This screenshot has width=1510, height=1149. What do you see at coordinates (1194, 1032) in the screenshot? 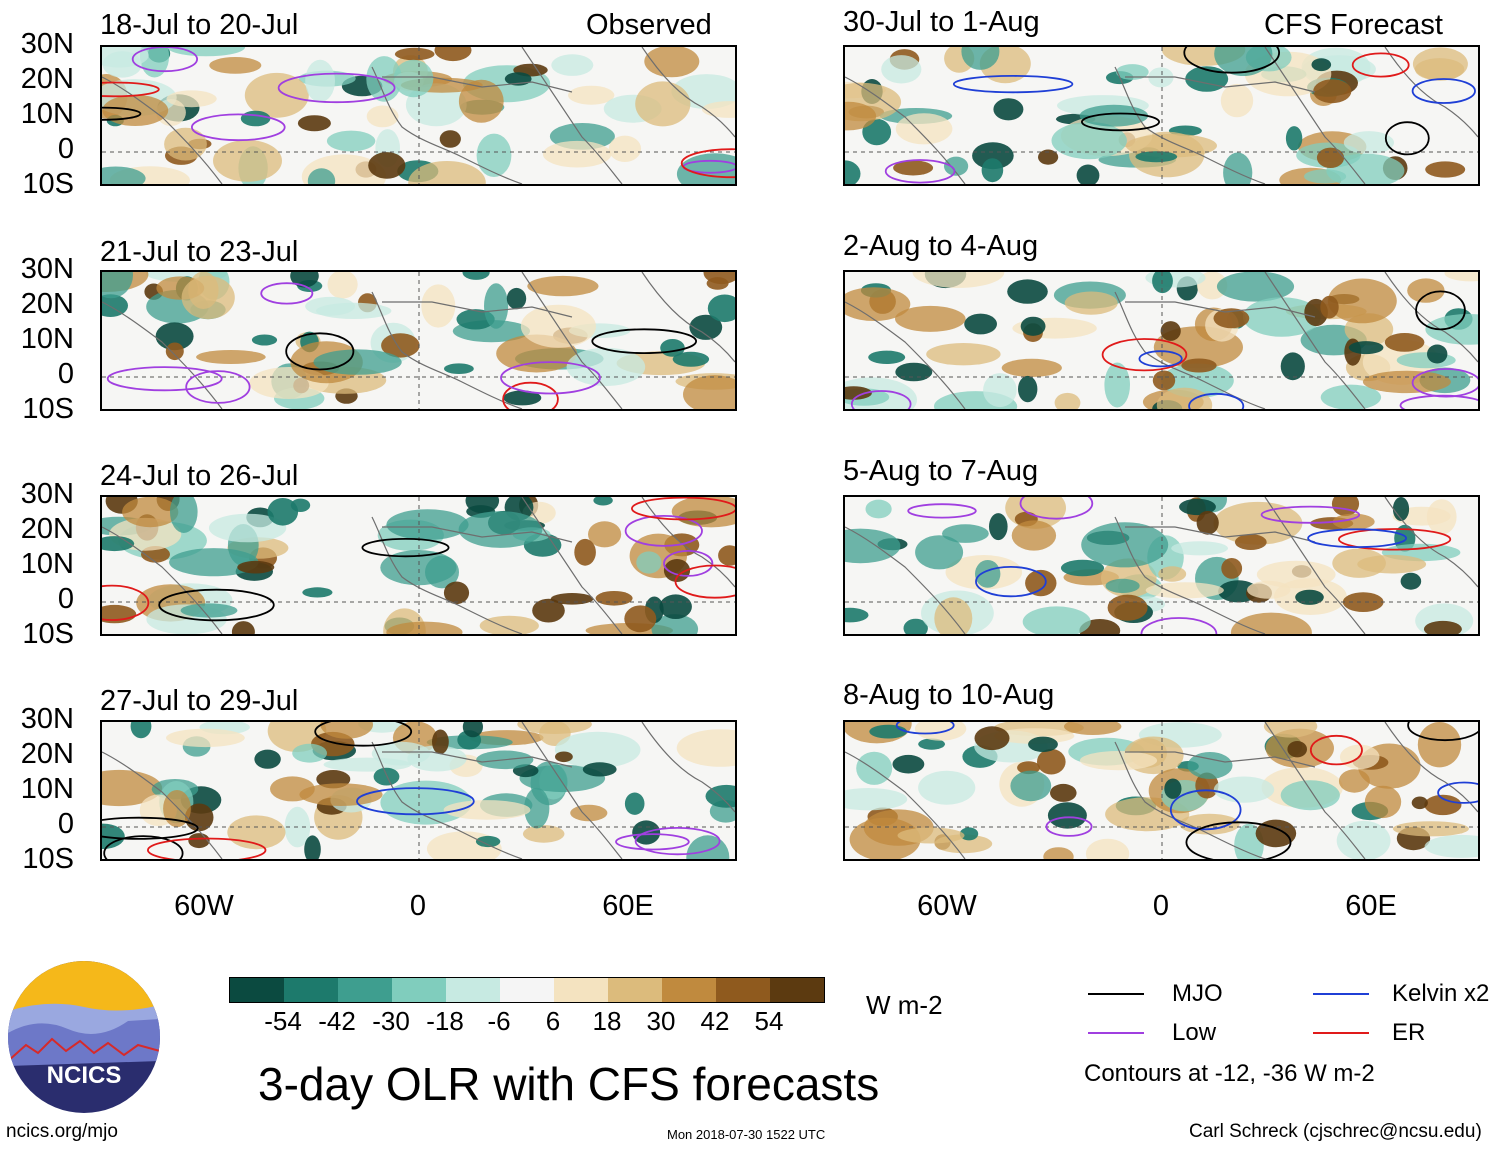
I see `legend-low-label: Low` at bounding box center [1194, 1032].